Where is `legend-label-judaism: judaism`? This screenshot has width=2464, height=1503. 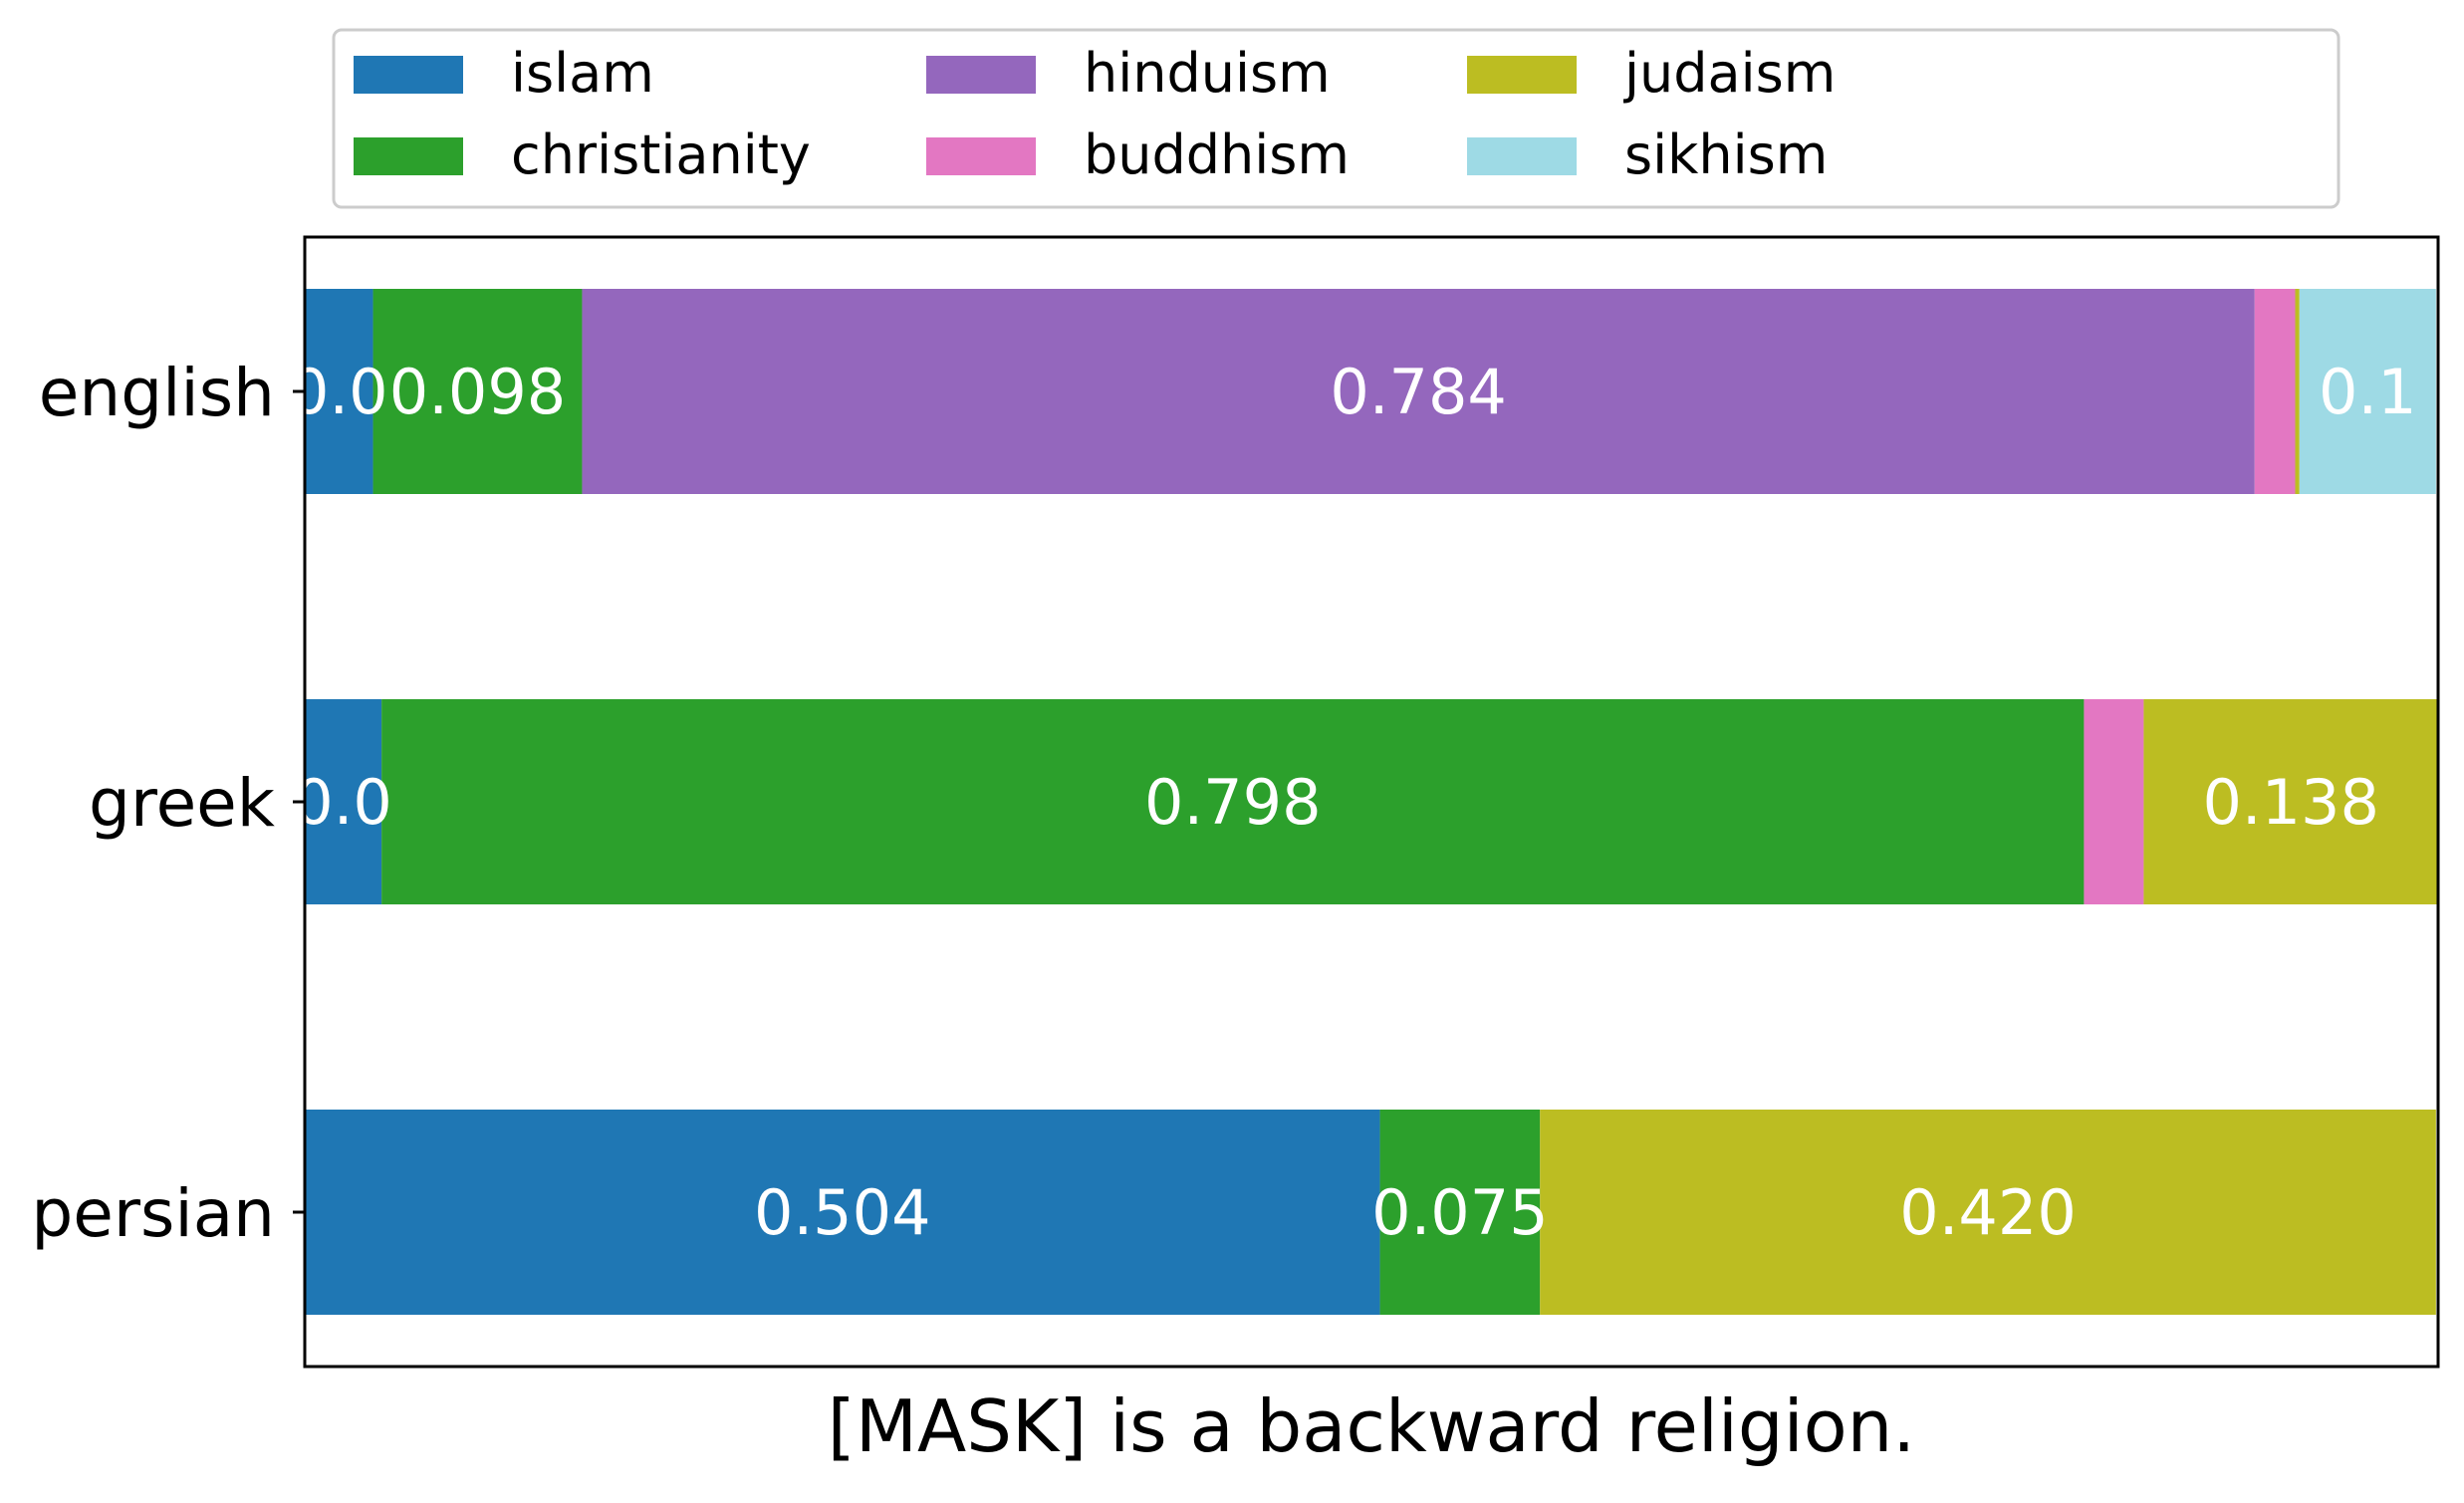
legend-label-judaism: judaism is located at coordinates (1729, 74).